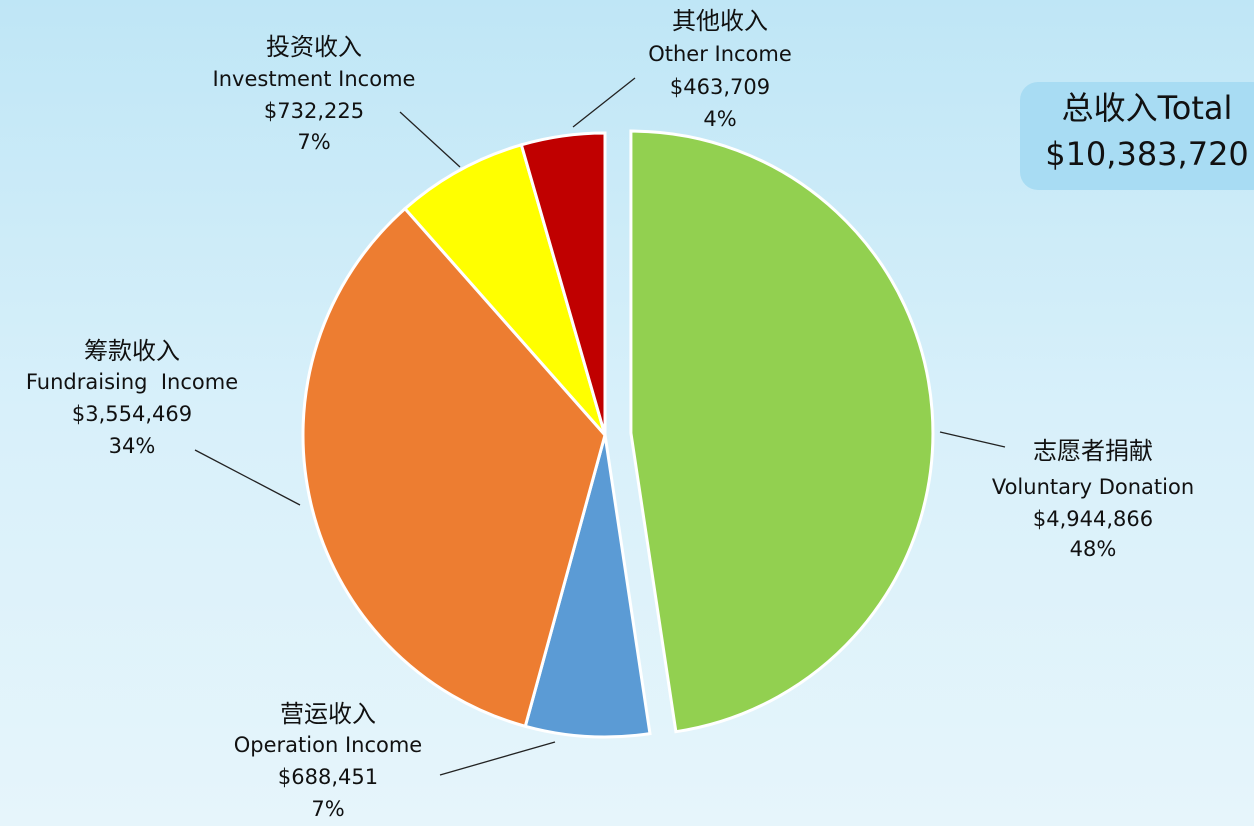 This screenshot has height=826, width=1254. I want to click on label-zh: 其他收入, so click(720, 21).